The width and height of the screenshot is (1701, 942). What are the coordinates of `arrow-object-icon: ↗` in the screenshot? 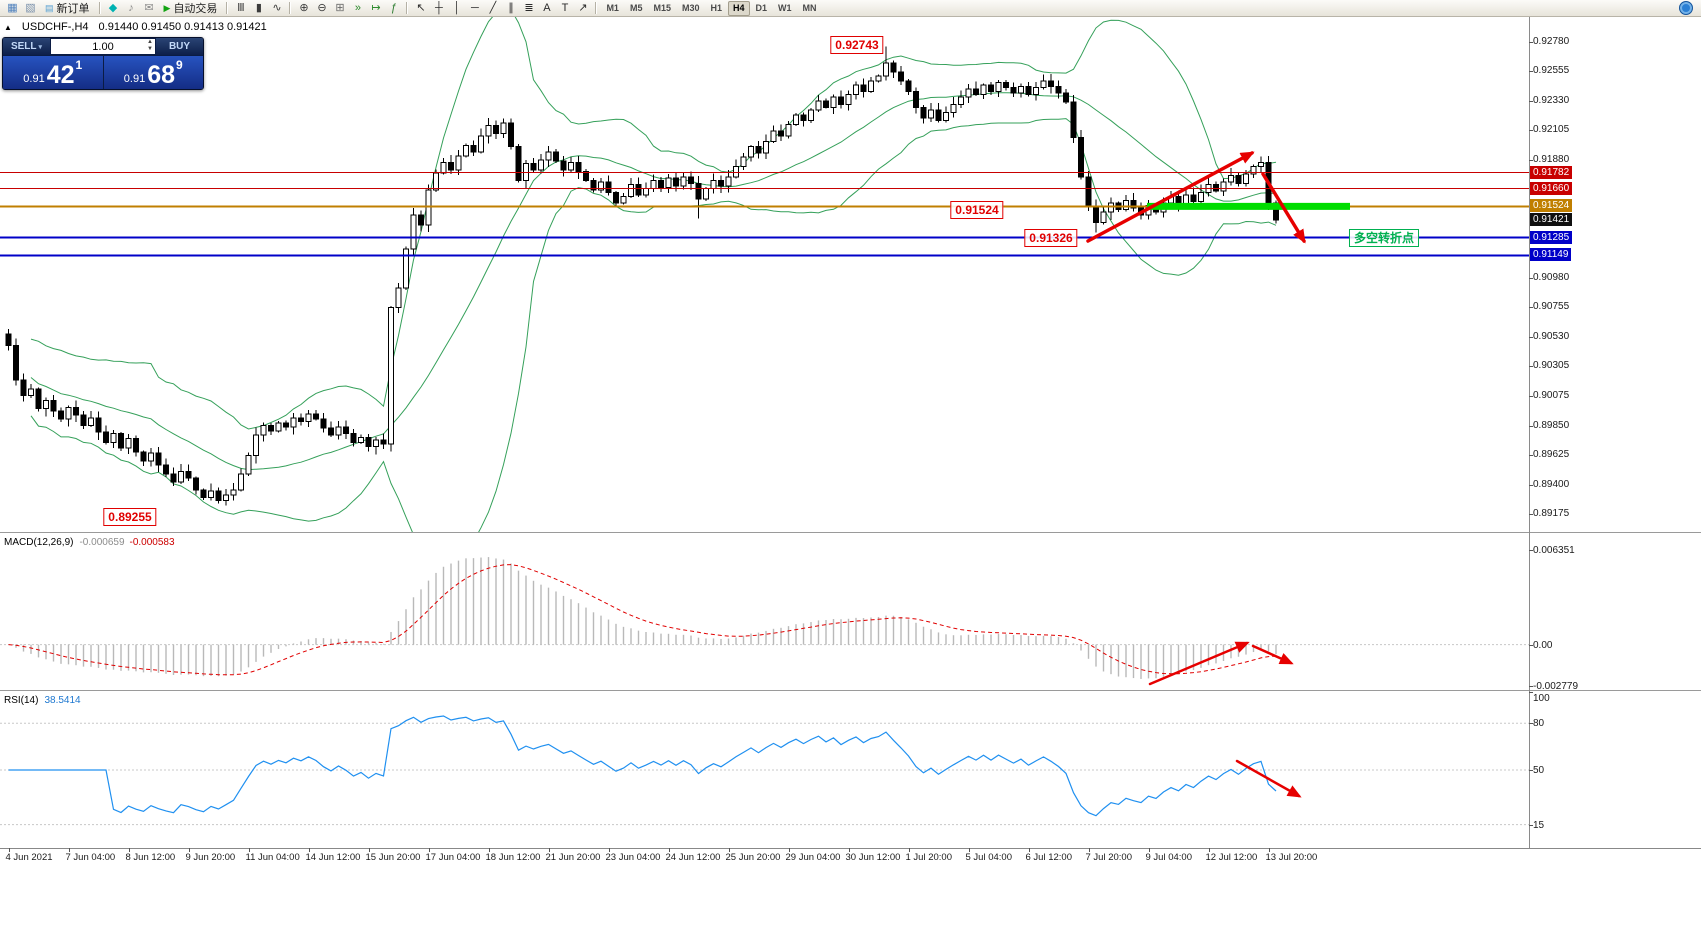 It's located at (583, 7).